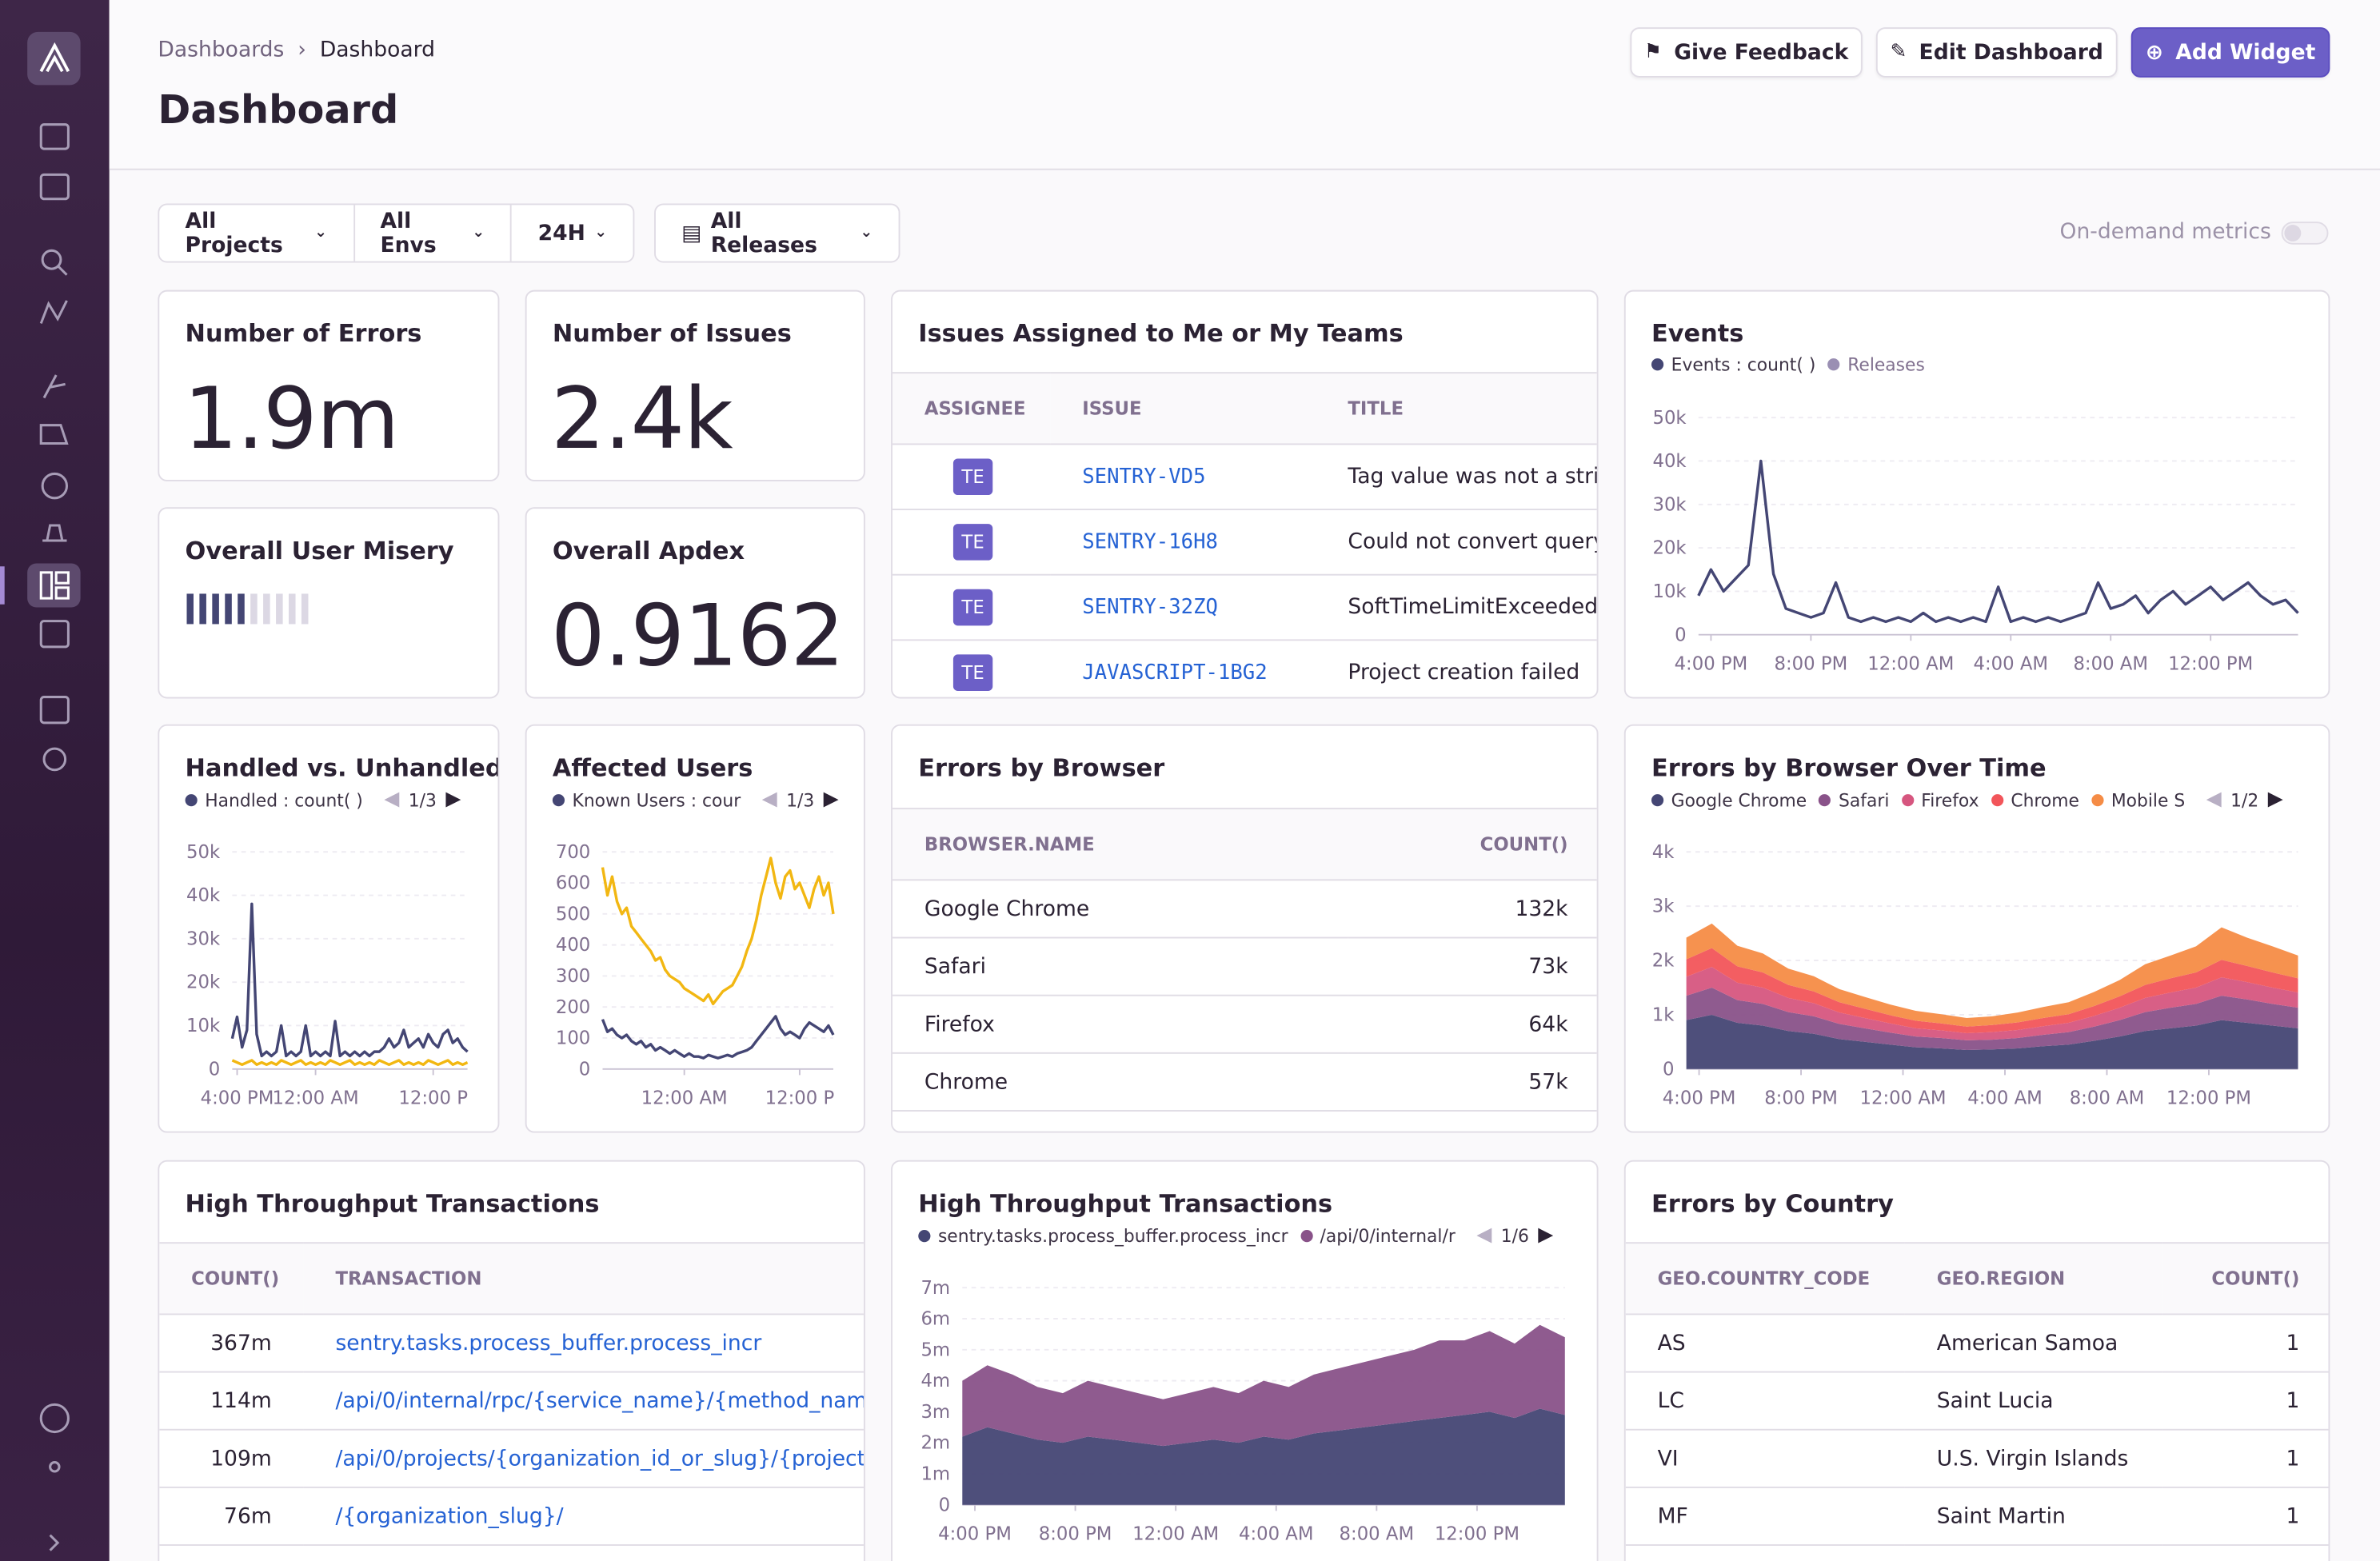 This screenshot has width=2380, height=1561. I want to click on cell: sentry.tasks.process_buffer.process_incr, so click(583, 1343).